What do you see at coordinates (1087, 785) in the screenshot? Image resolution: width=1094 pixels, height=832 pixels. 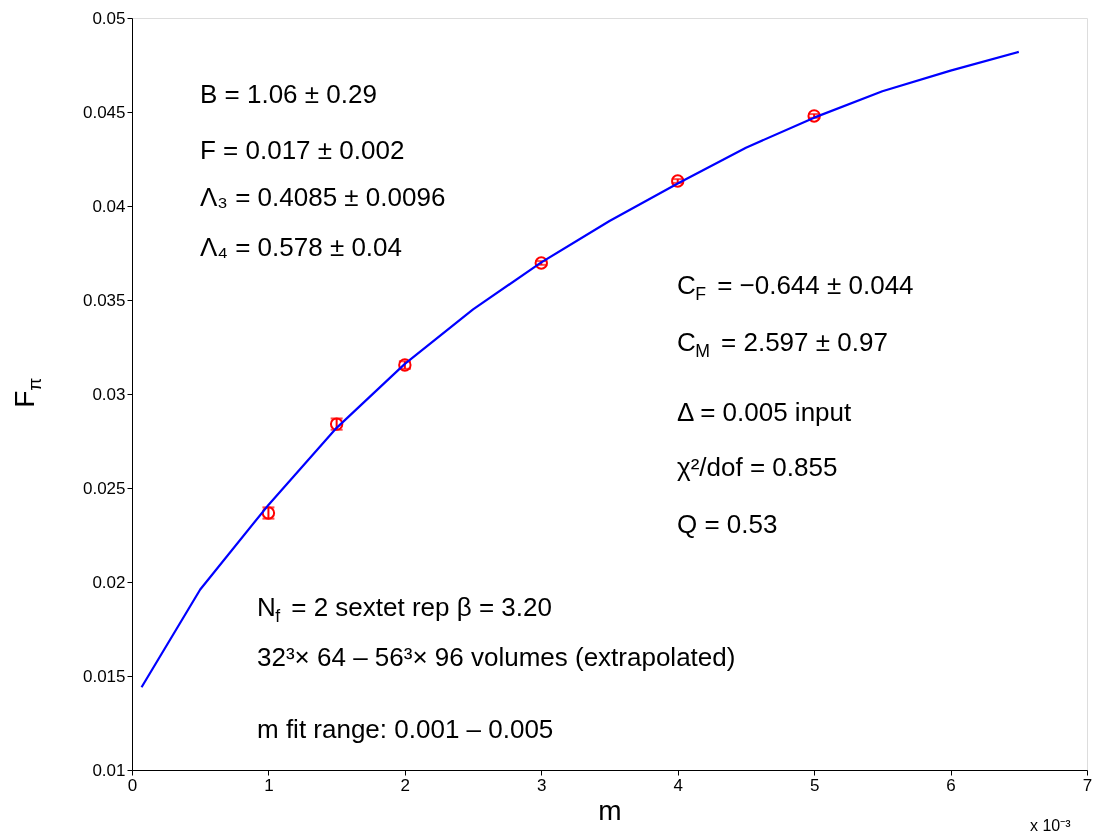 I see `x-tick-label: 7` at bounding box center [1087, 785].